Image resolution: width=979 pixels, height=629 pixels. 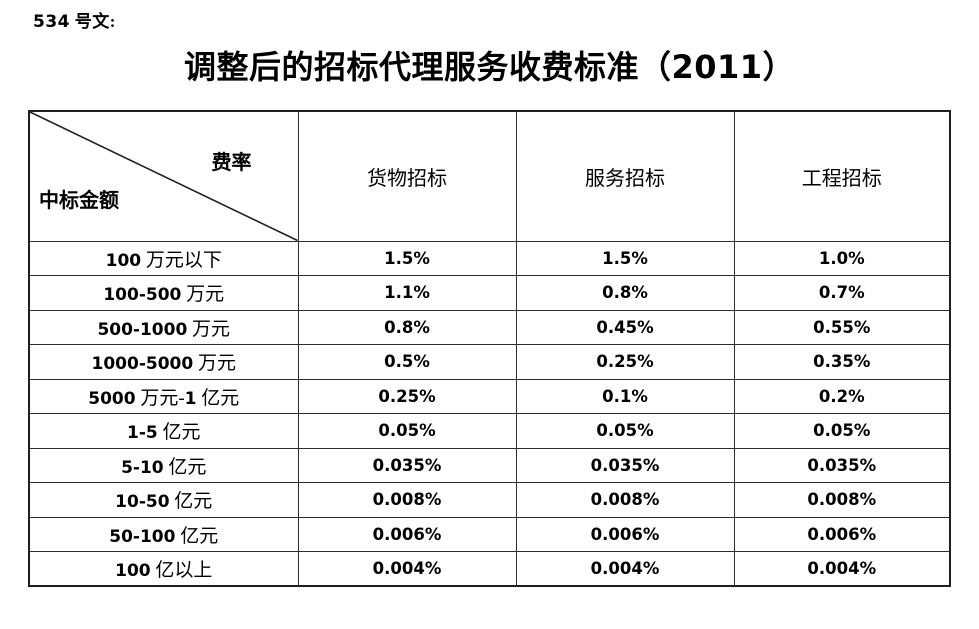 I want to click on table-row: 1000-5000 万元 0.5% 0.25% 0.35%, so click(x=489, y=362).